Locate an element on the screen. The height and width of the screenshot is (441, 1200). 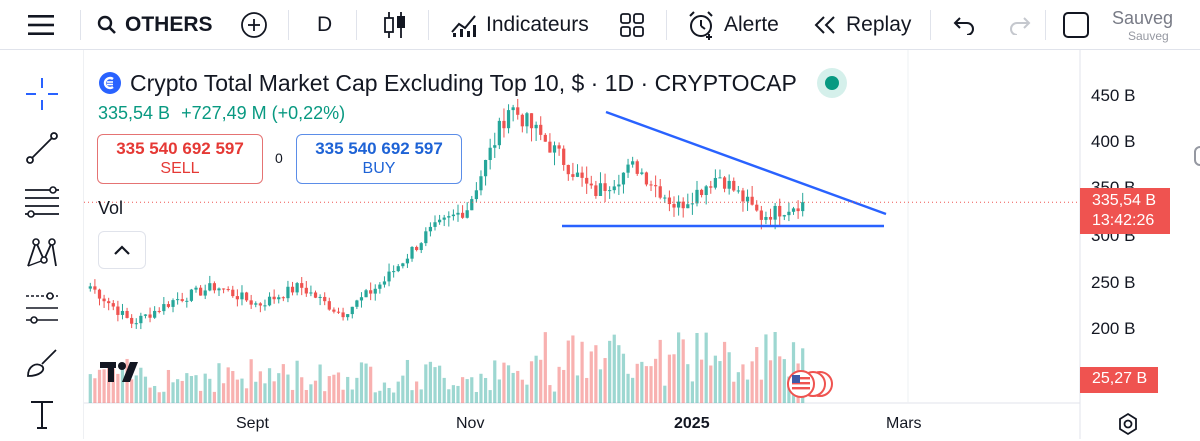
volume-legend: Vol is located at coordinates (111, 208).